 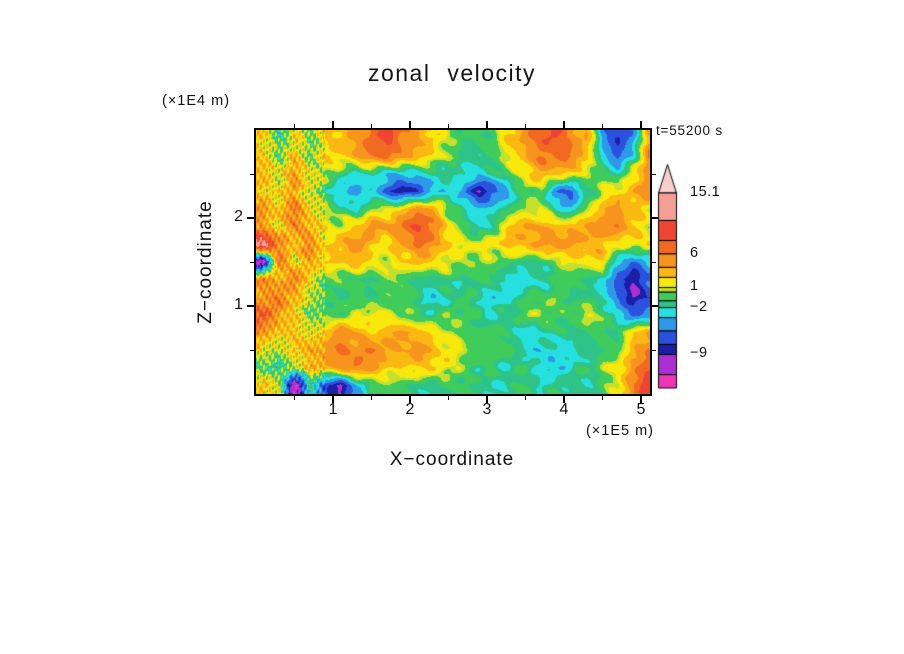 What do you see at coordinates (668, 278) in the screenshot?
I see `colorbar-canvas` at bounding box center [668, 278].